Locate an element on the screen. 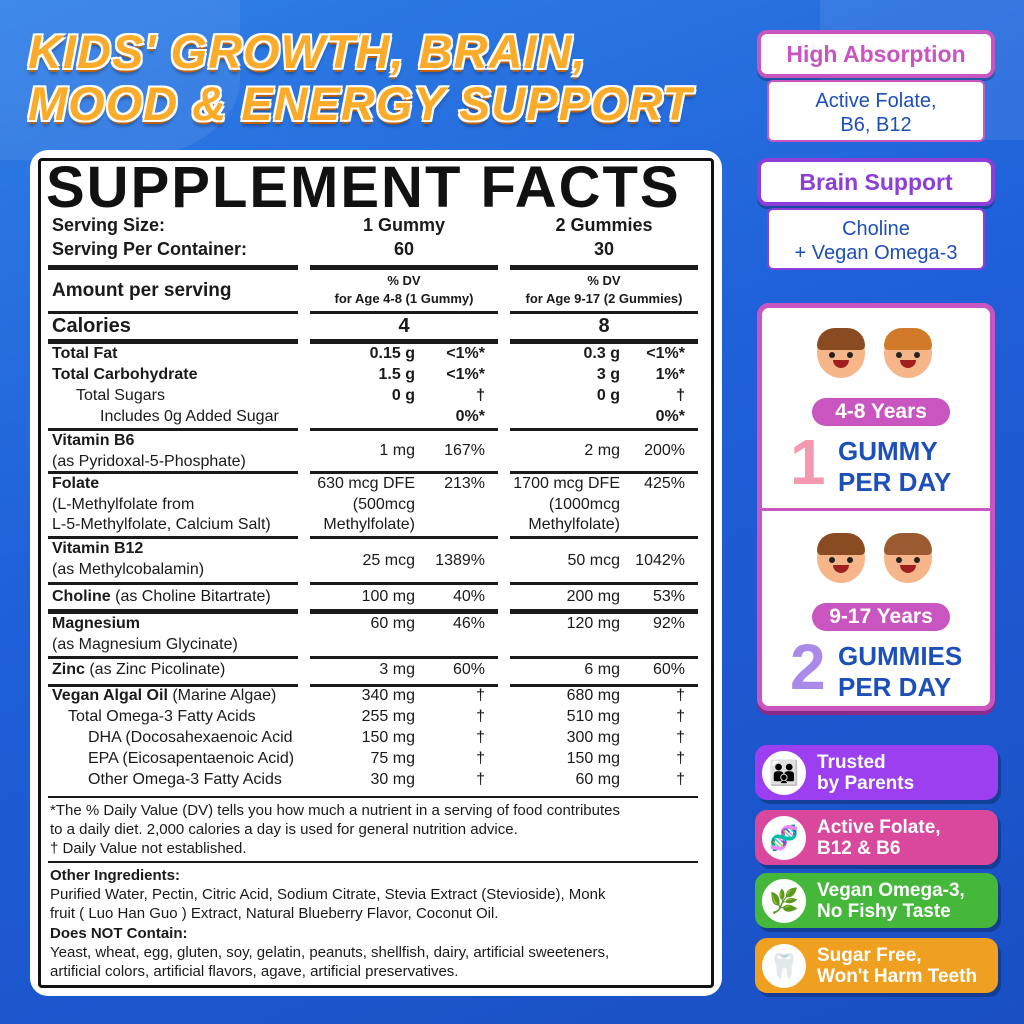  daily-value-percent: 53% is located at coordinates (668, 596).